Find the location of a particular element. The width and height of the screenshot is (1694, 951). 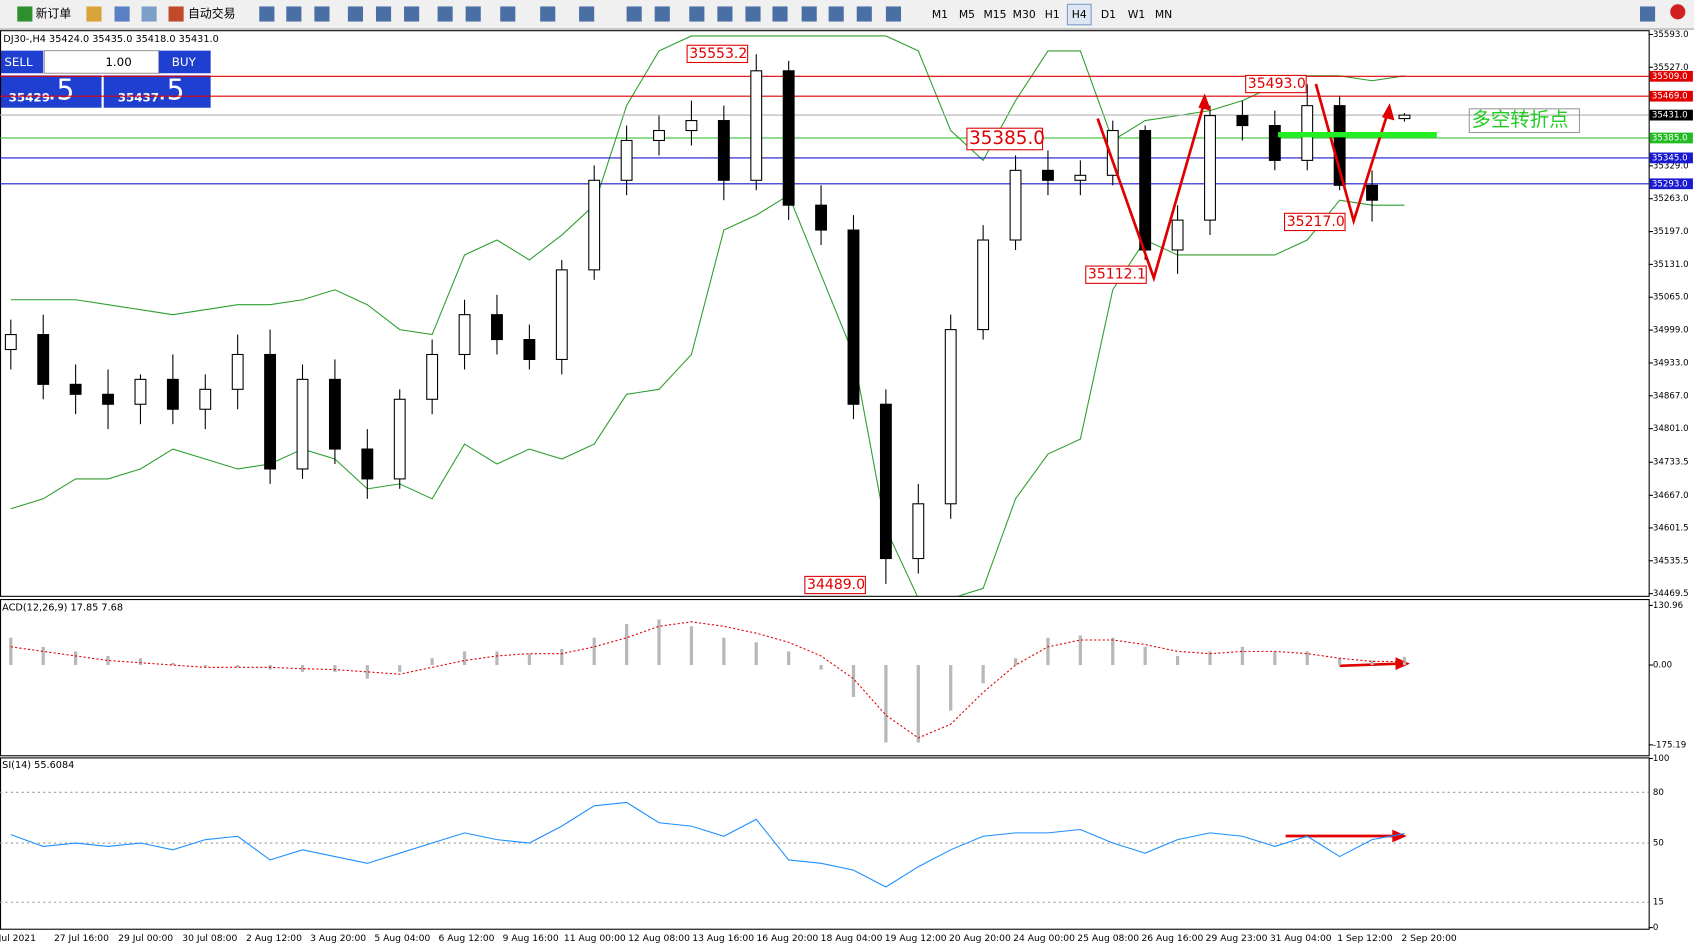

rsi-line is located at coordinates (707, 844).